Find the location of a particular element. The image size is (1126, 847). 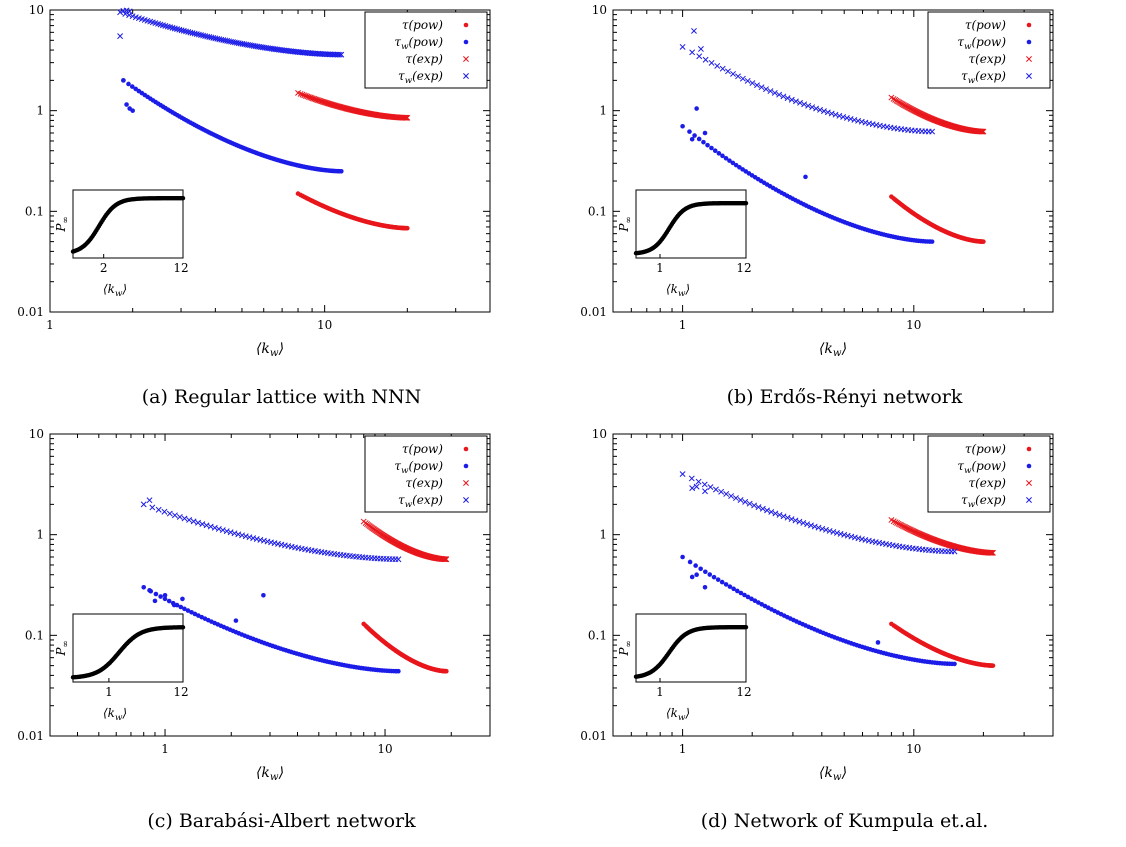

inset-point is located at coordinates (183, 198).